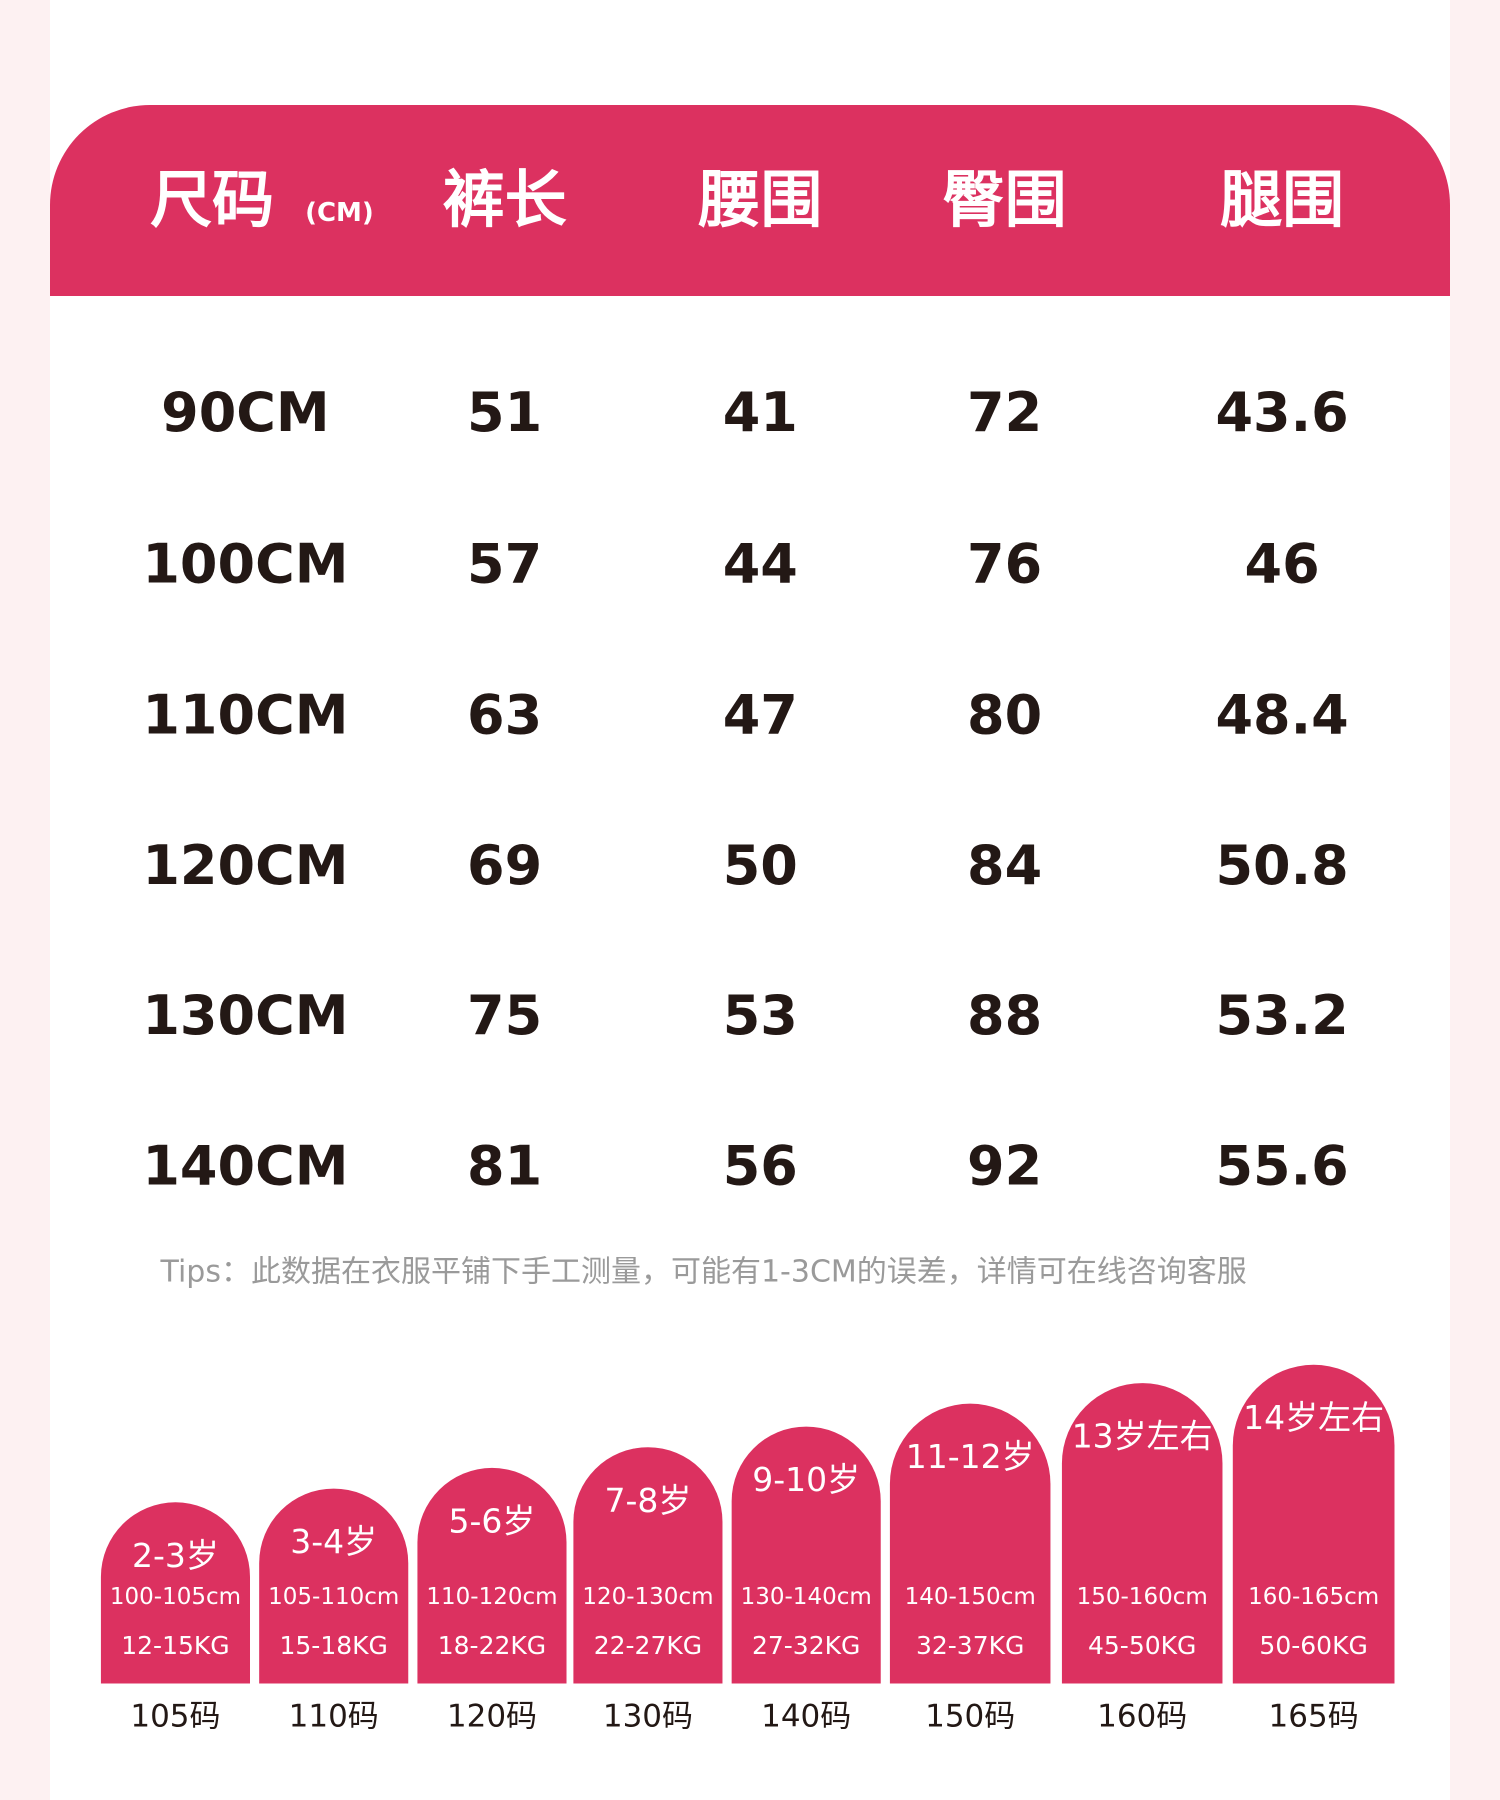 Image resolution: width=1500 pixels, height=1800 pixels. What do you see at coordinates (1142, 1436) in the screenshot?
I see `card-age: 13岁左右` at bounding box center [1142, 1436].